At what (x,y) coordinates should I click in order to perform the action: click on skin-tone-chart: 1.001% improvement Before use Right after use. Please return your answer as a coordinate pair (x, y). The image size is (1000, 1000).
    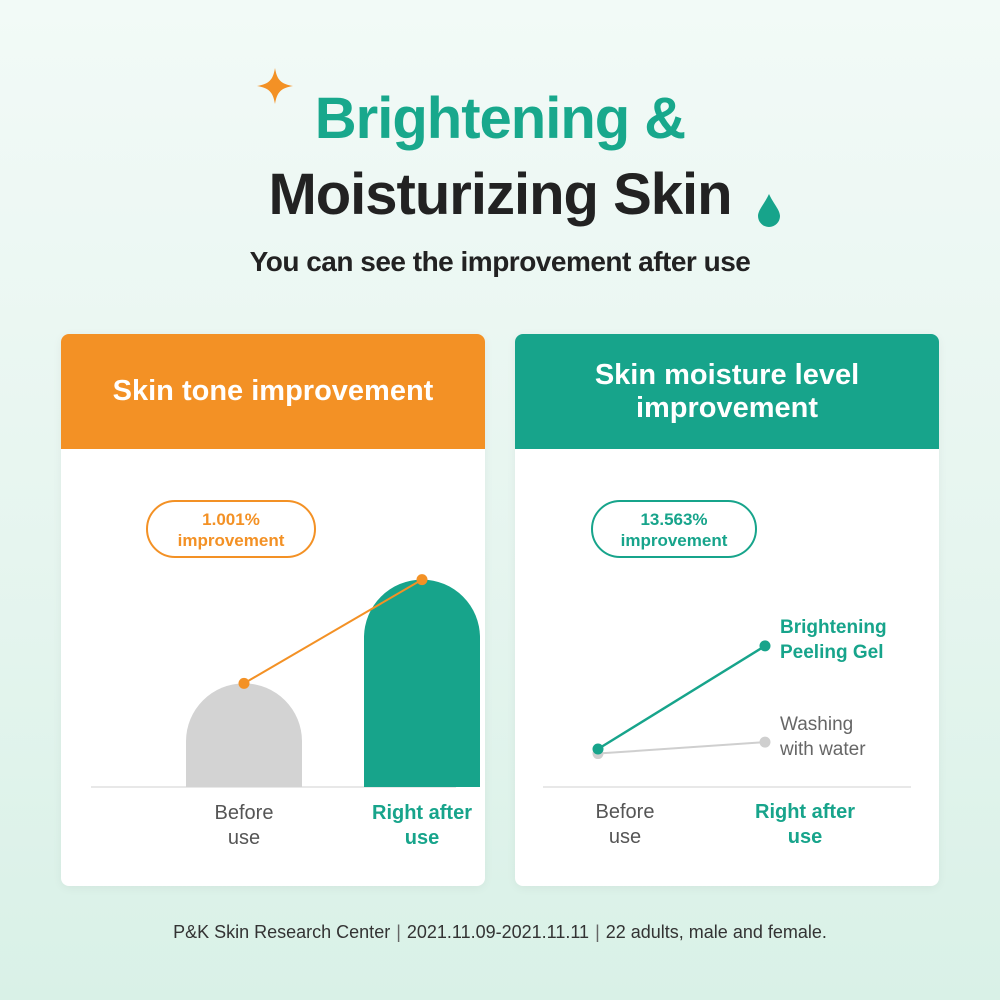
    Looking at the image, I should click on (285, 674).